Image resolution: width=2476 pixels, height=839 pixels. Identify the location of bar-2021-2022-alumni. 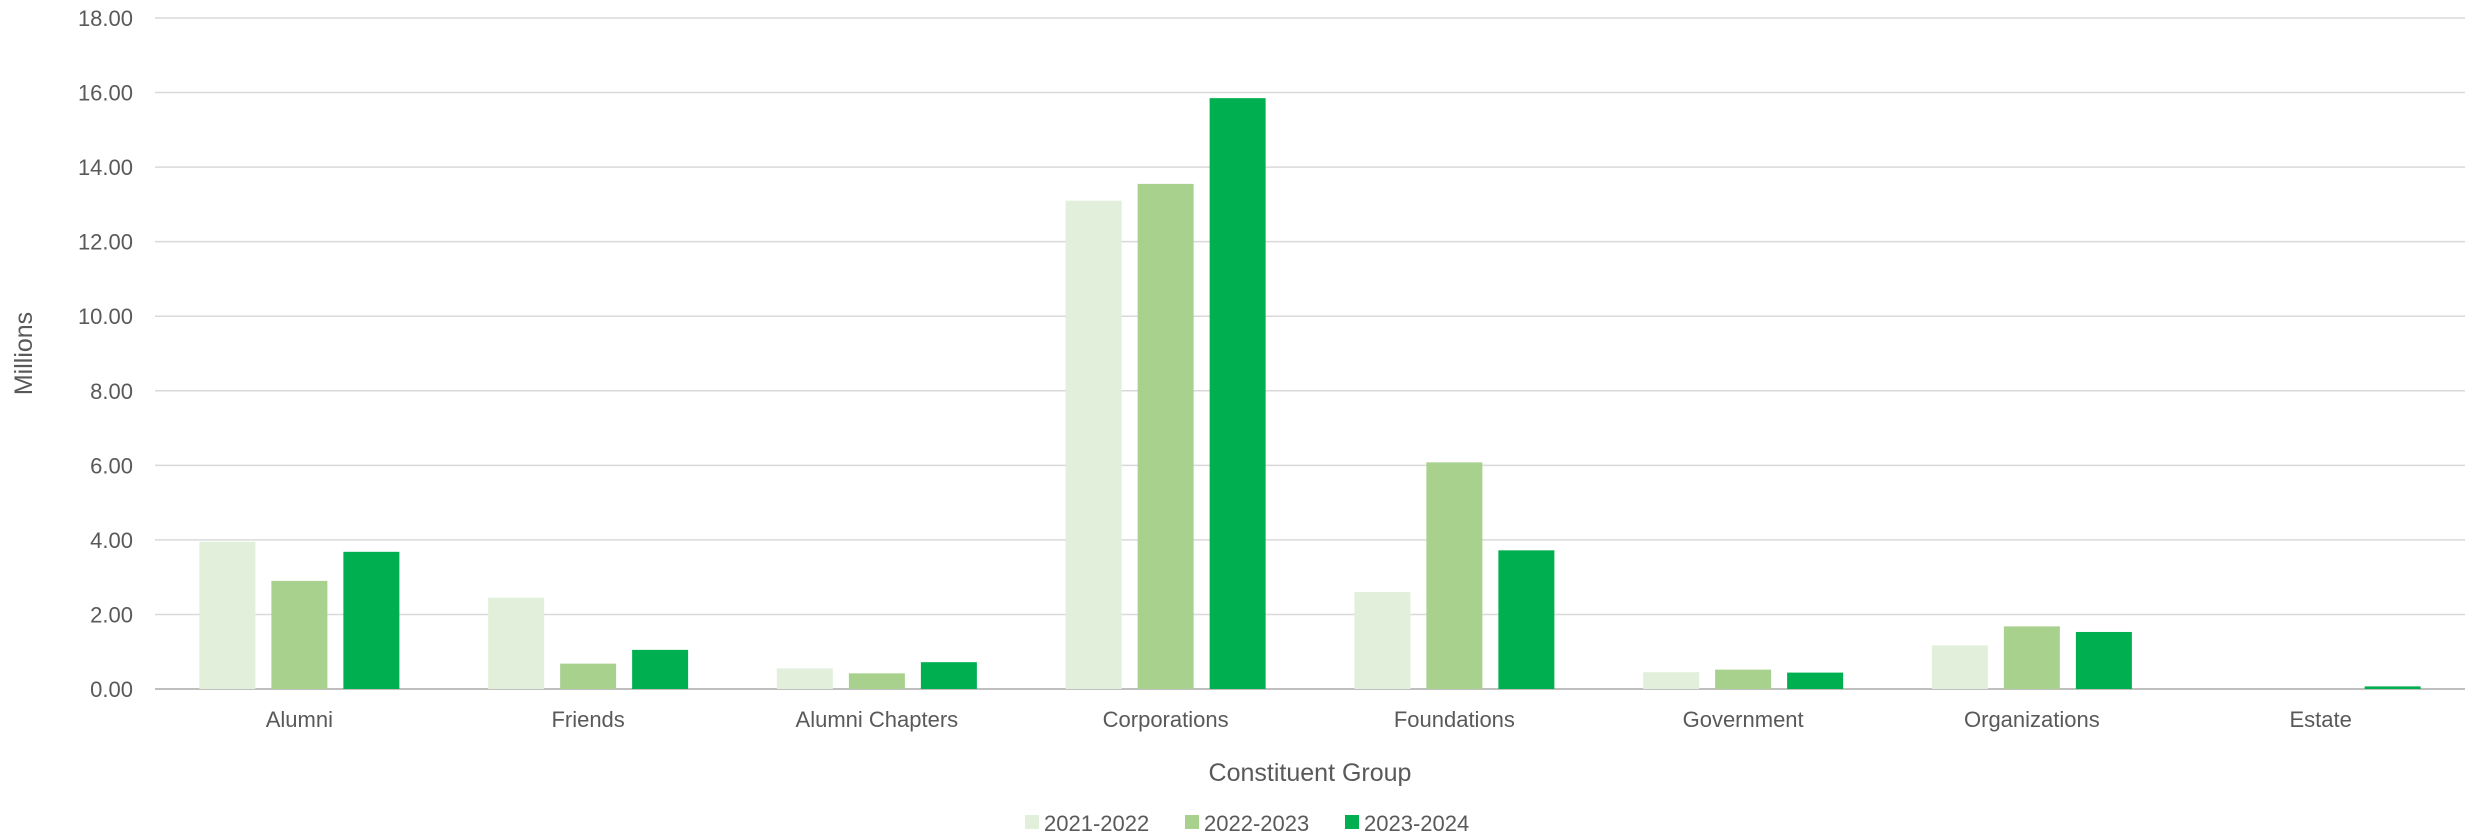
(227, 615).